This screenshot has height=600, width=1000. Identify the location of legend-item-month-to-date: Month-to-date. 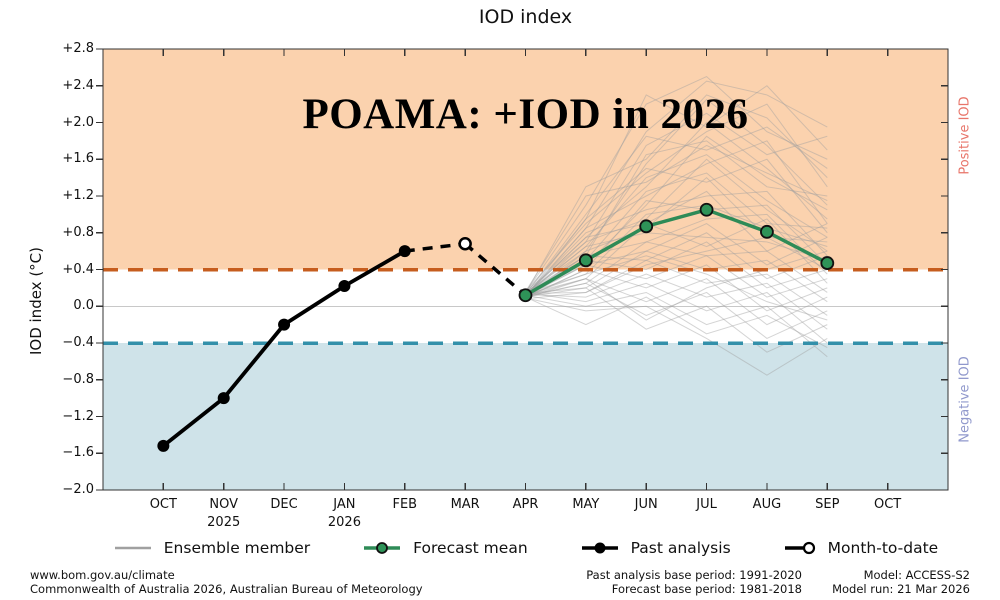
(861, 548).